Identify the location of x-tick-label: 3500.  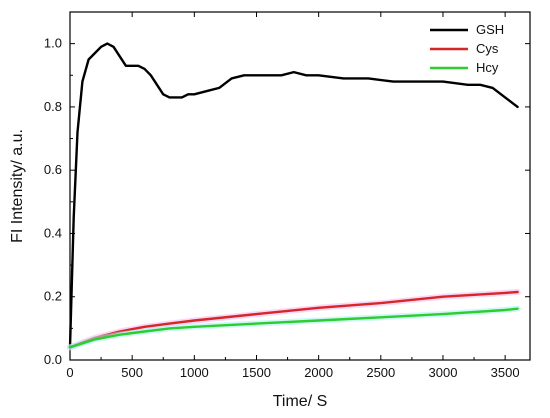
(505, 372).